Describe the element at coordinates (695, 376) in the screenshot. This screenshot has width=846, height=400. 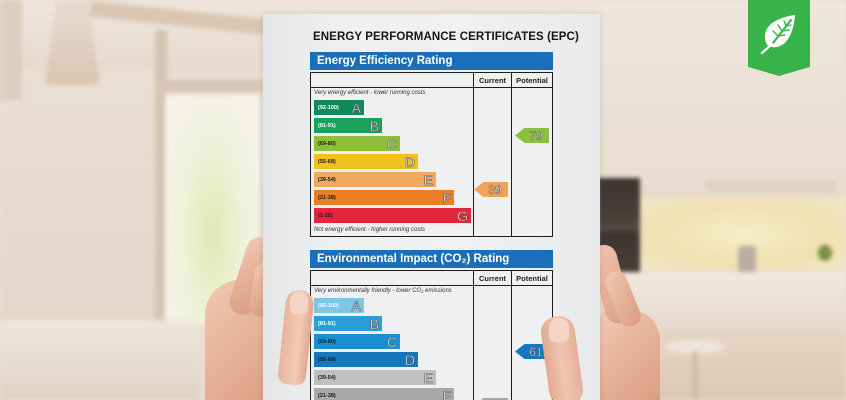
I see `bar-stool-leg` at that location.